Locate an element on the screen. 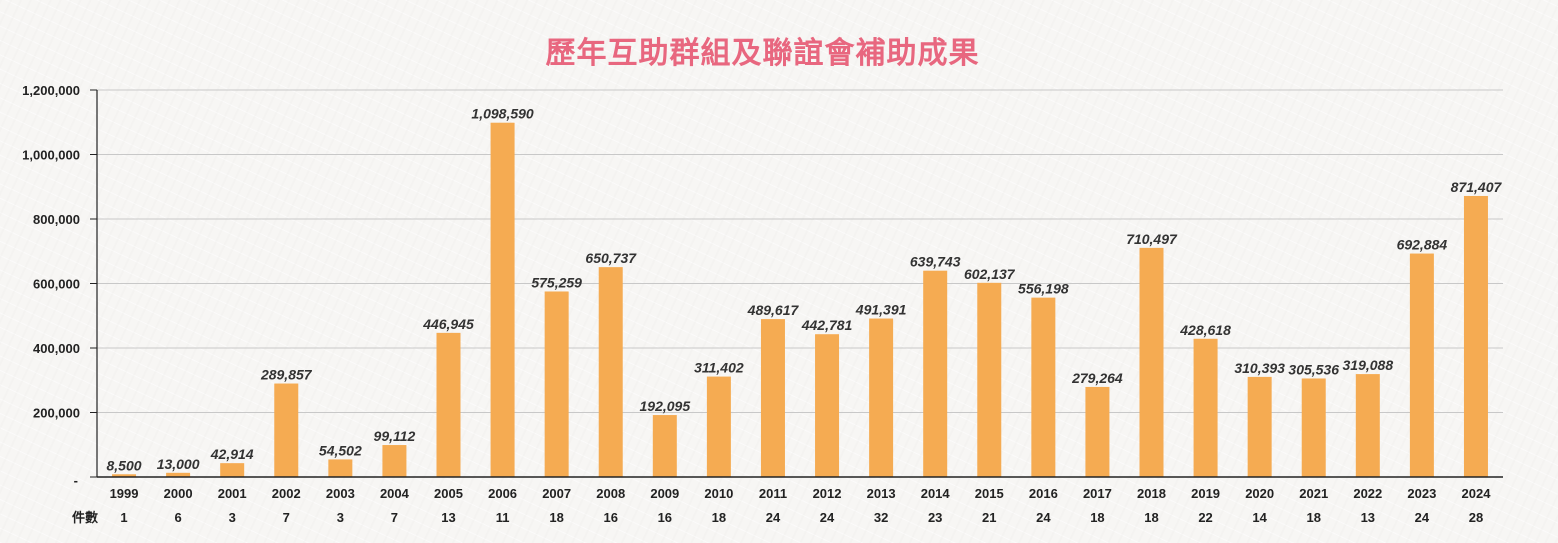 The width and height of the screenshot is (1558, 543). data-label-2024: 871,407 is located at coordinates (1477, 187).